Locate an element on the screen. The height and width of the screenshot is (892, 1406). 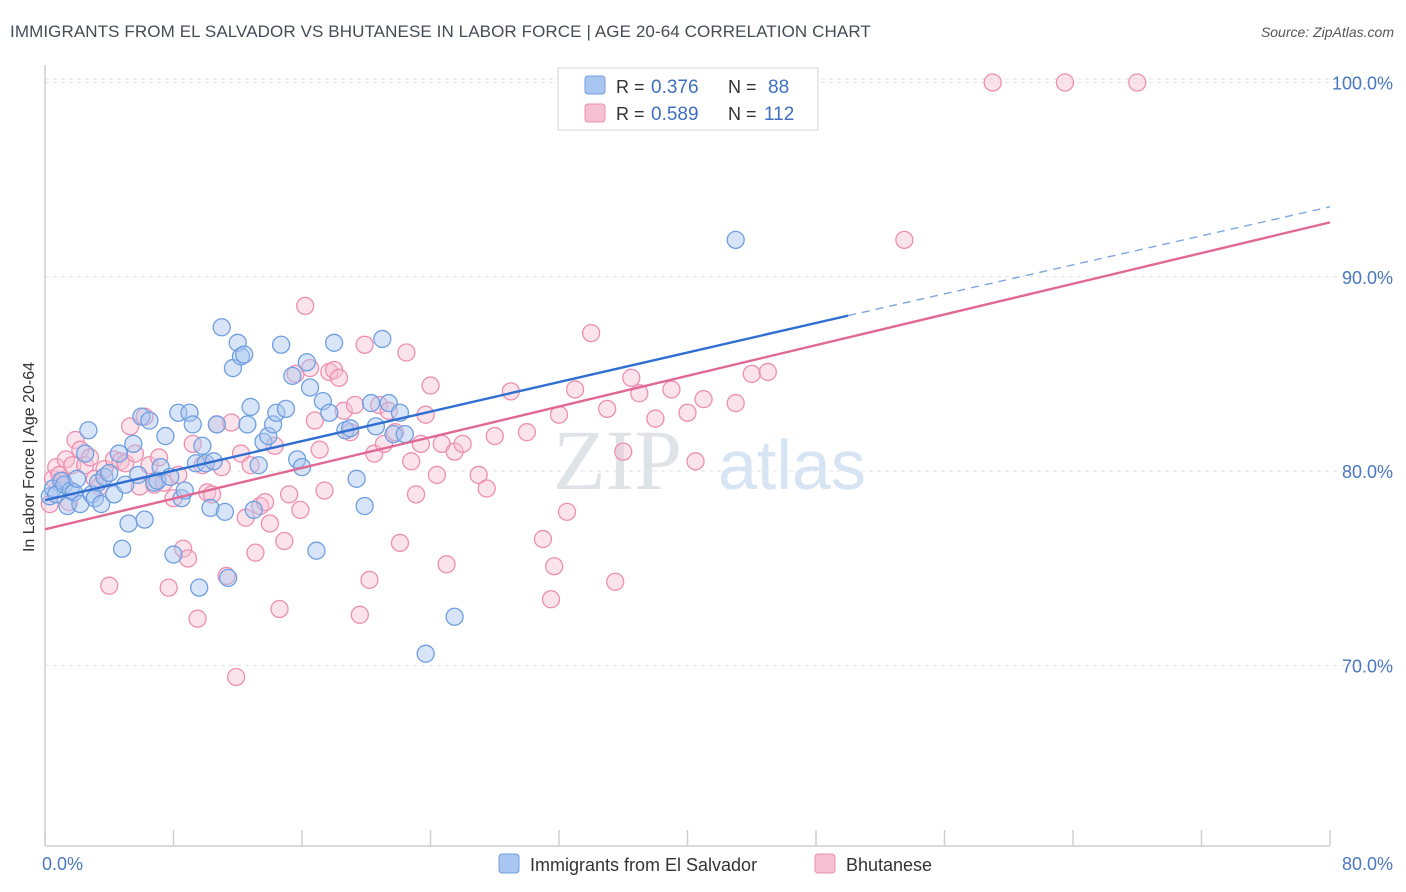
bottom-legend: Immigrants from El Salvador Bhutanese is located at coordinates (715, 864).